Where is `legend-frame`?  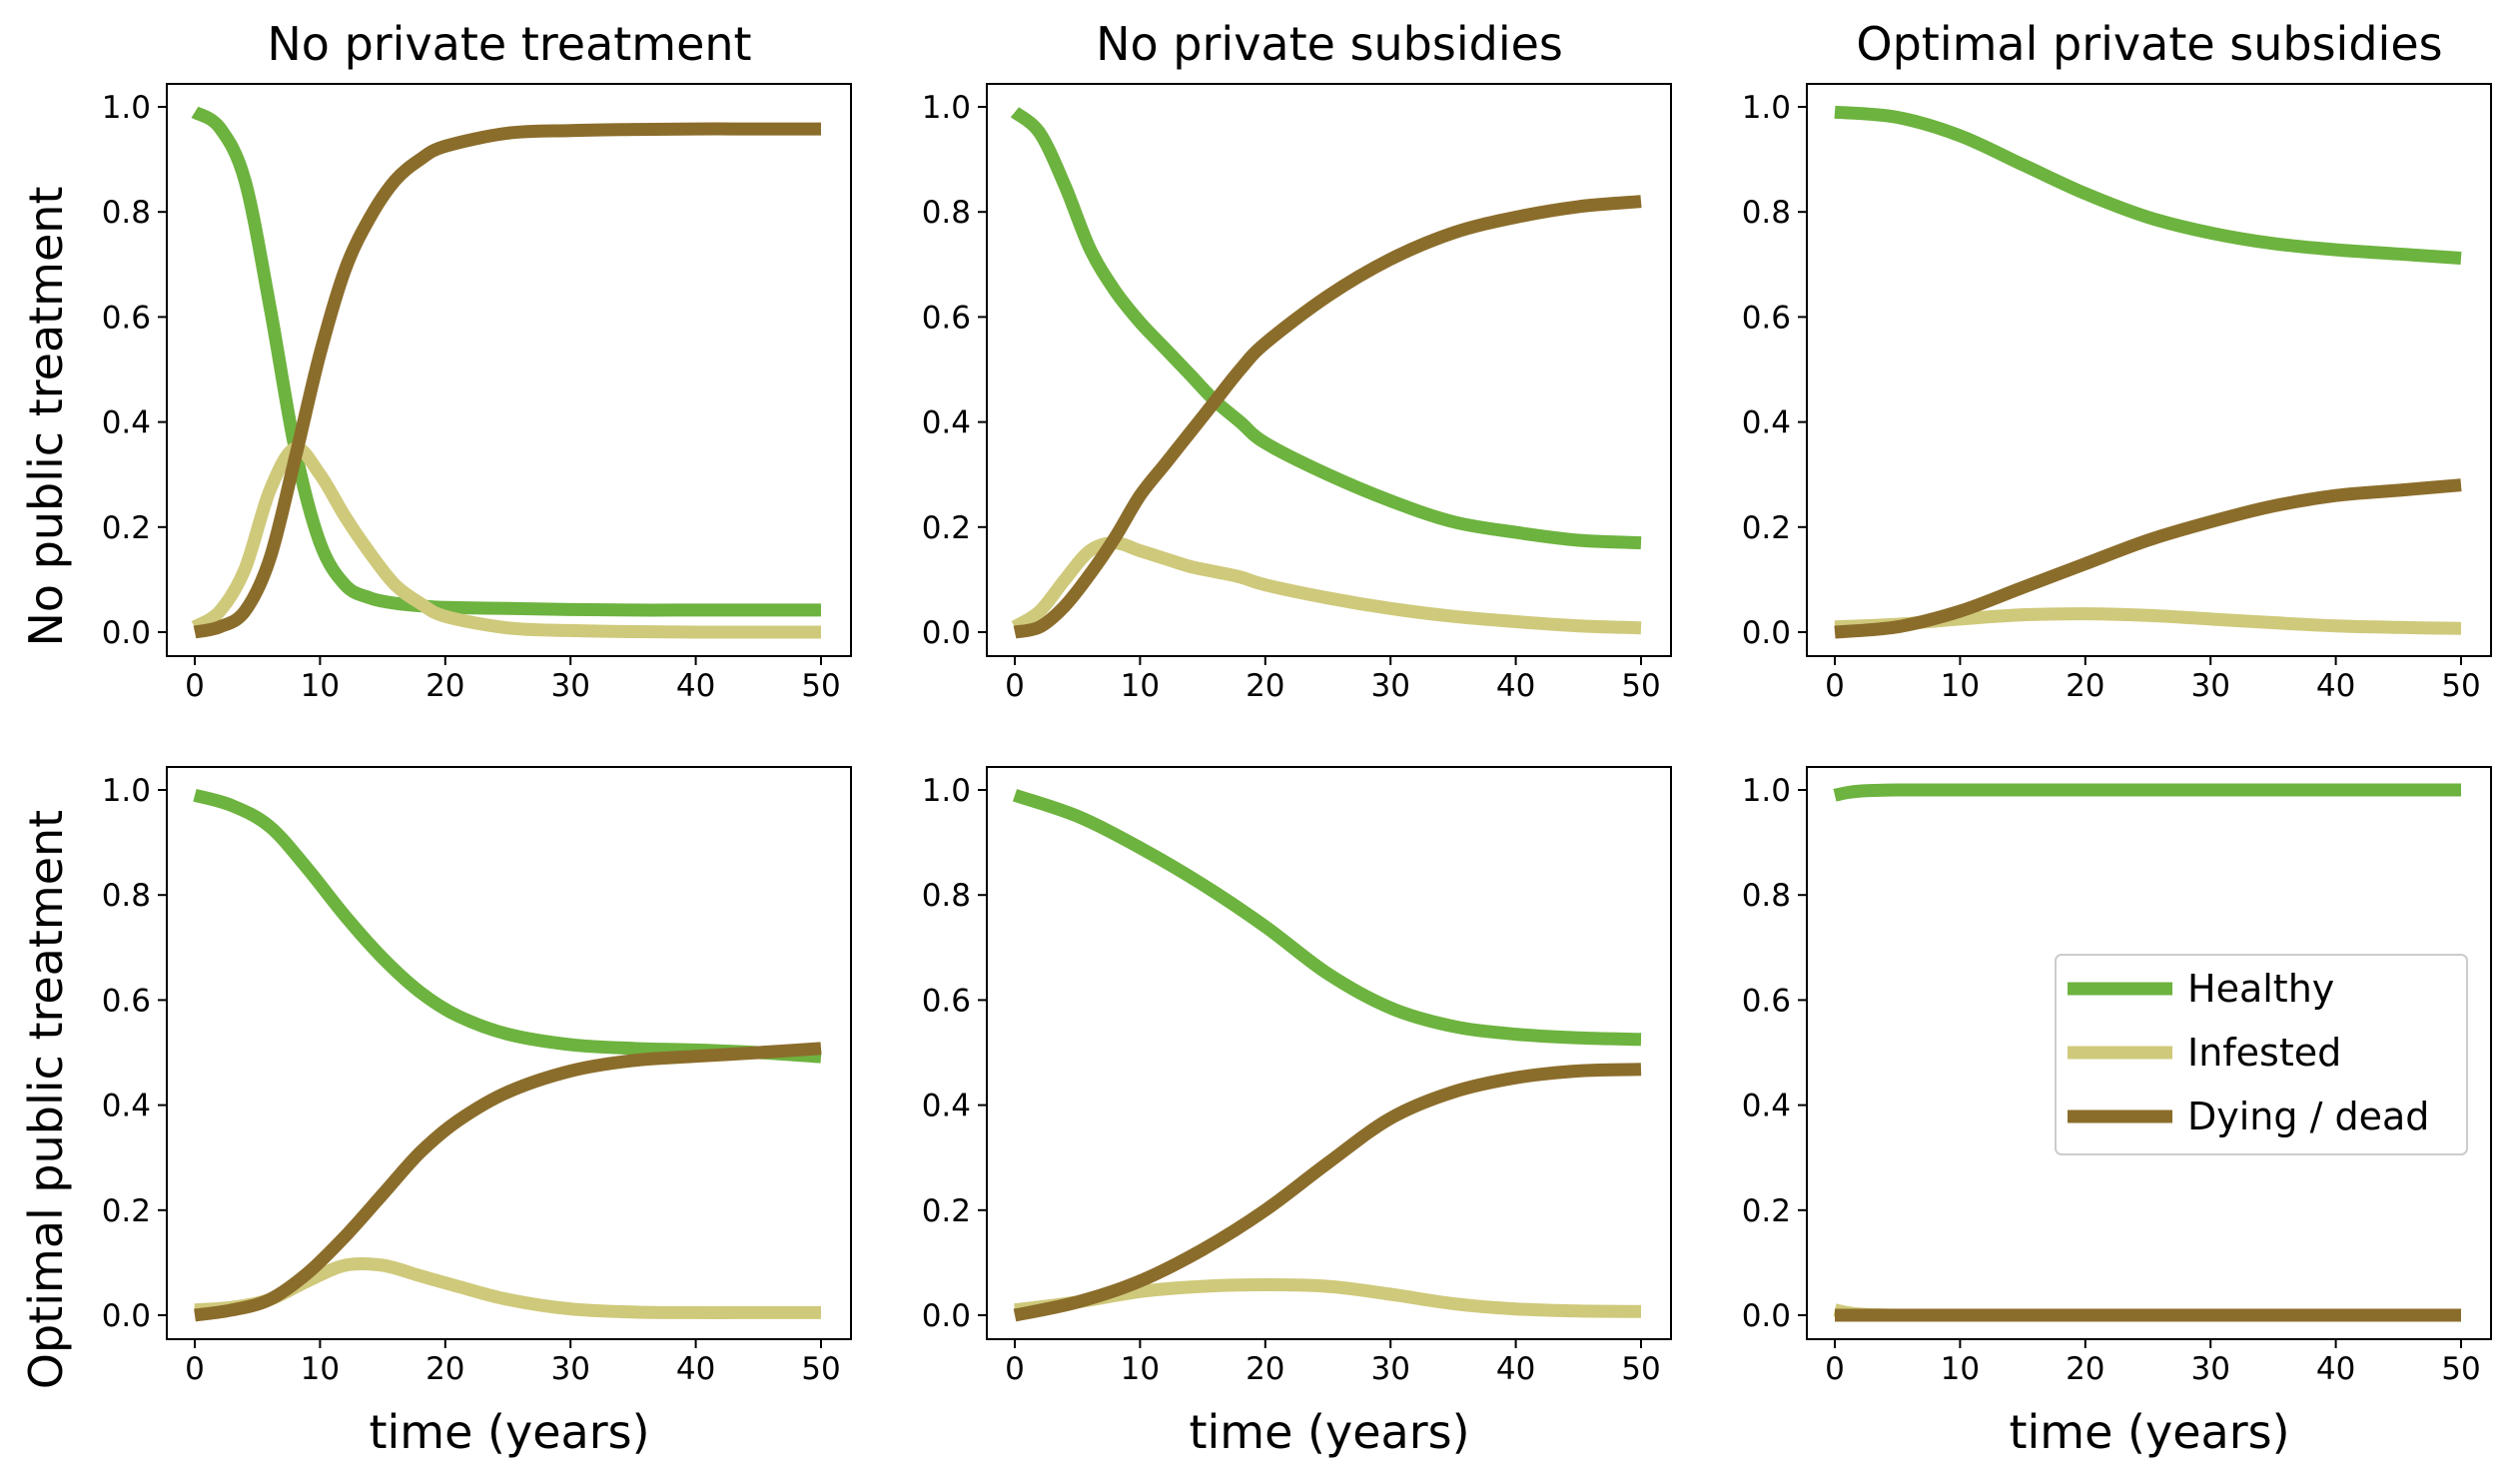 legend-frame is located at coordinates (2261, 1055).